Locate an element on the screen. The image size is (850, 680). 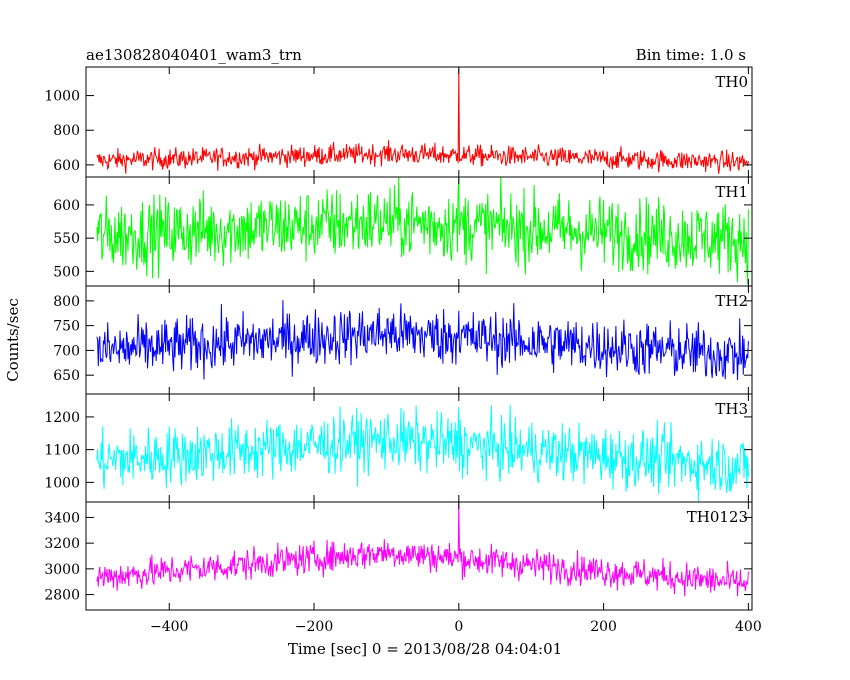
panel-th3: 1000 1100 1200 TH3 is located at coordinates (398, 448).